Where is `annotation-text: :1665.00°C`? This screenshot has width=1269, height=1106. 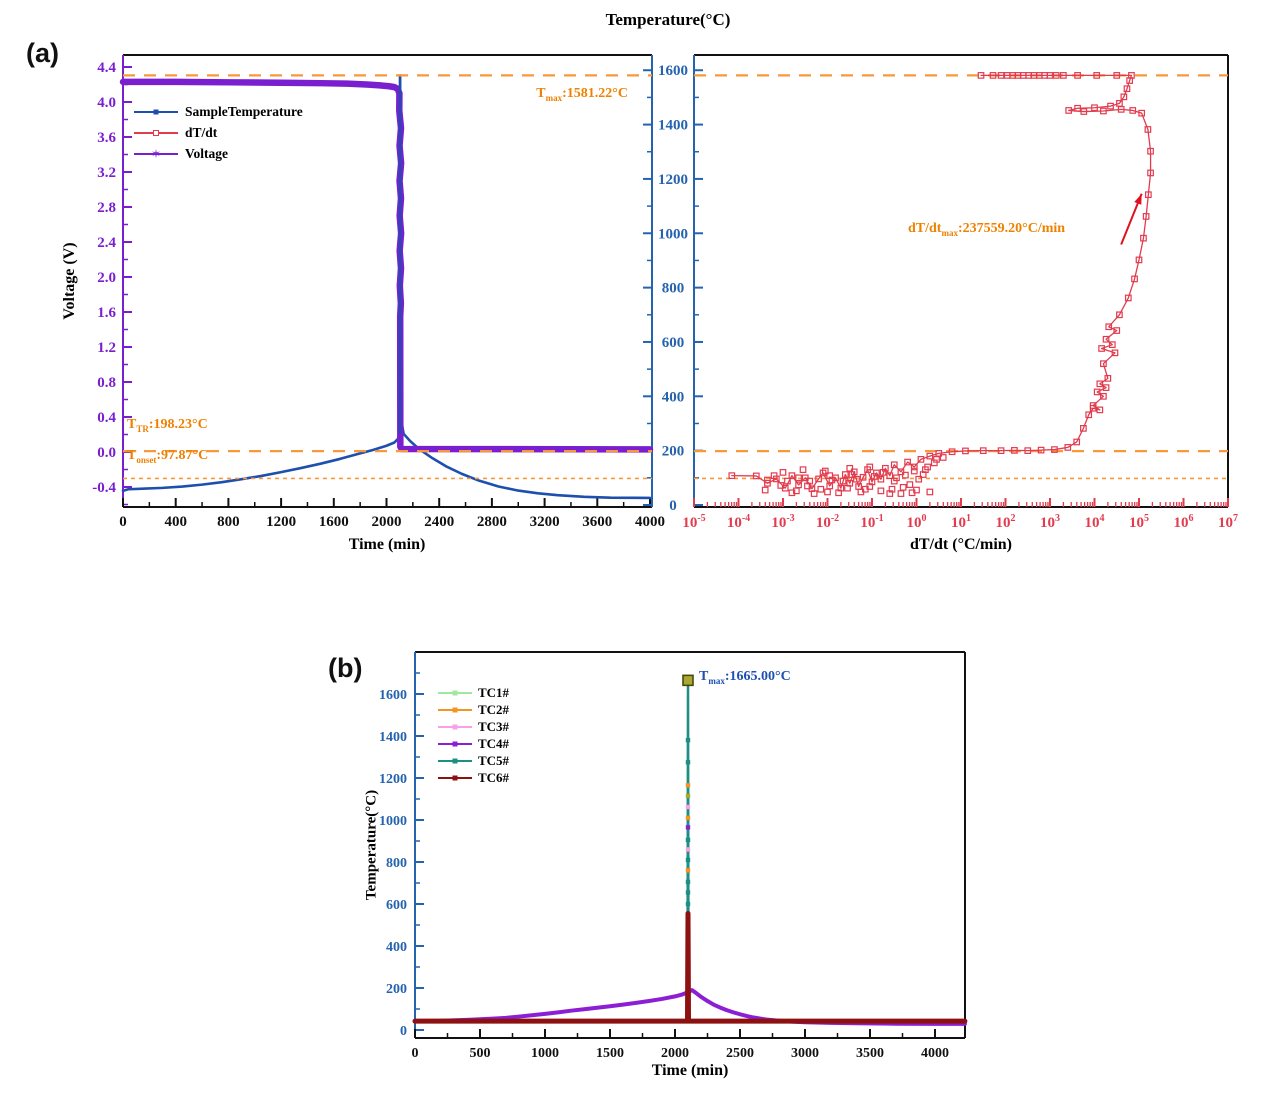
annotation-text: :1665.00°C is located at coordinates (757, 676).